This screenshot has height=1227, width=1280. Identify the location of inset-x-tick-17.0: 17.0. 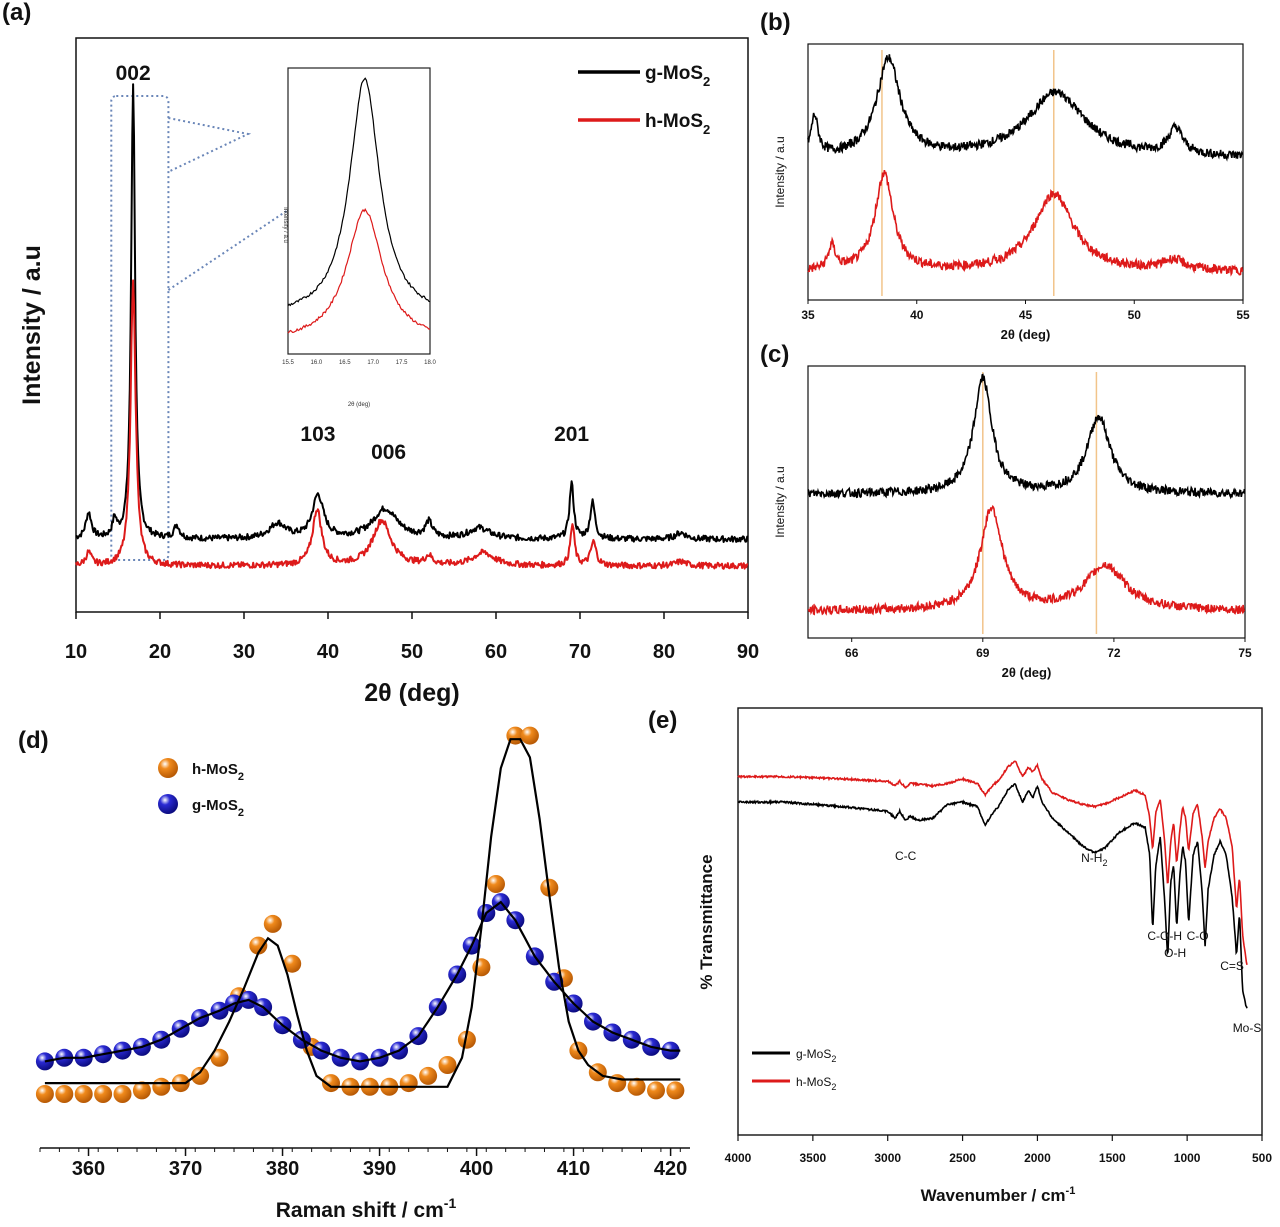
(373, 363).